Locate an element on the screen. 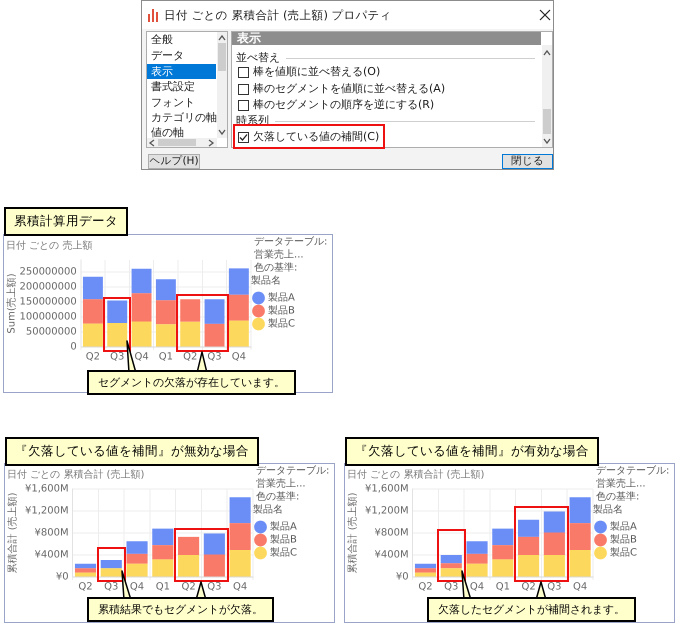  text: 全般 is located at coordinates (162, 39).